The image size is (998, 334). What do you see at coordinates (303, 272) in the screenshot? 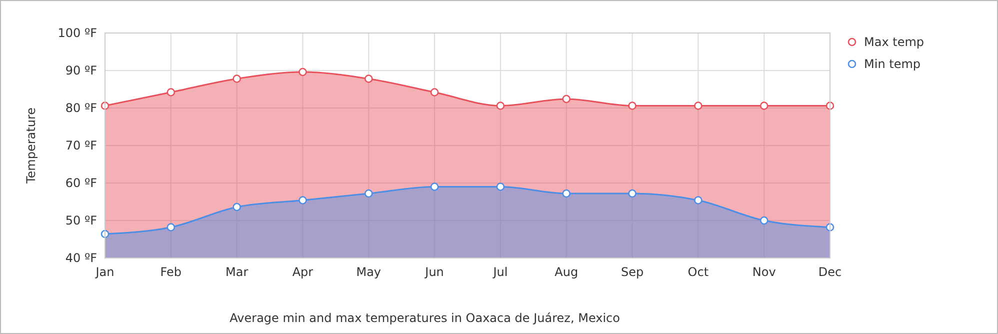
I see `x-tick-label: Apr` at bounding box center [303, 272].